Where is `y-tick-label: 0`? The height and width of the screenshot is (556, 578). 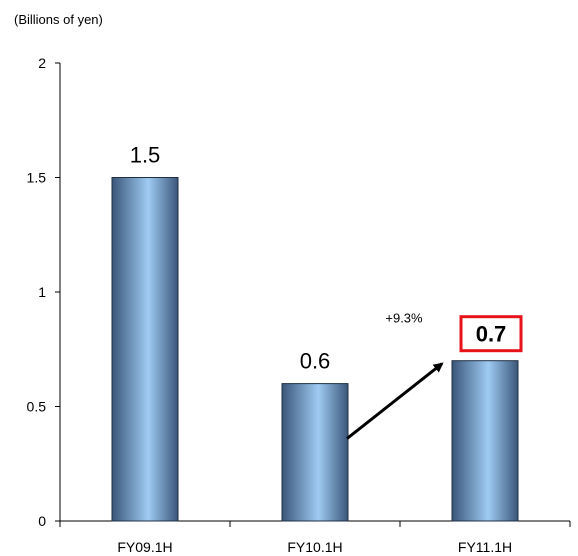 y-tick-label: 0 is located at coordinates (42, 521).